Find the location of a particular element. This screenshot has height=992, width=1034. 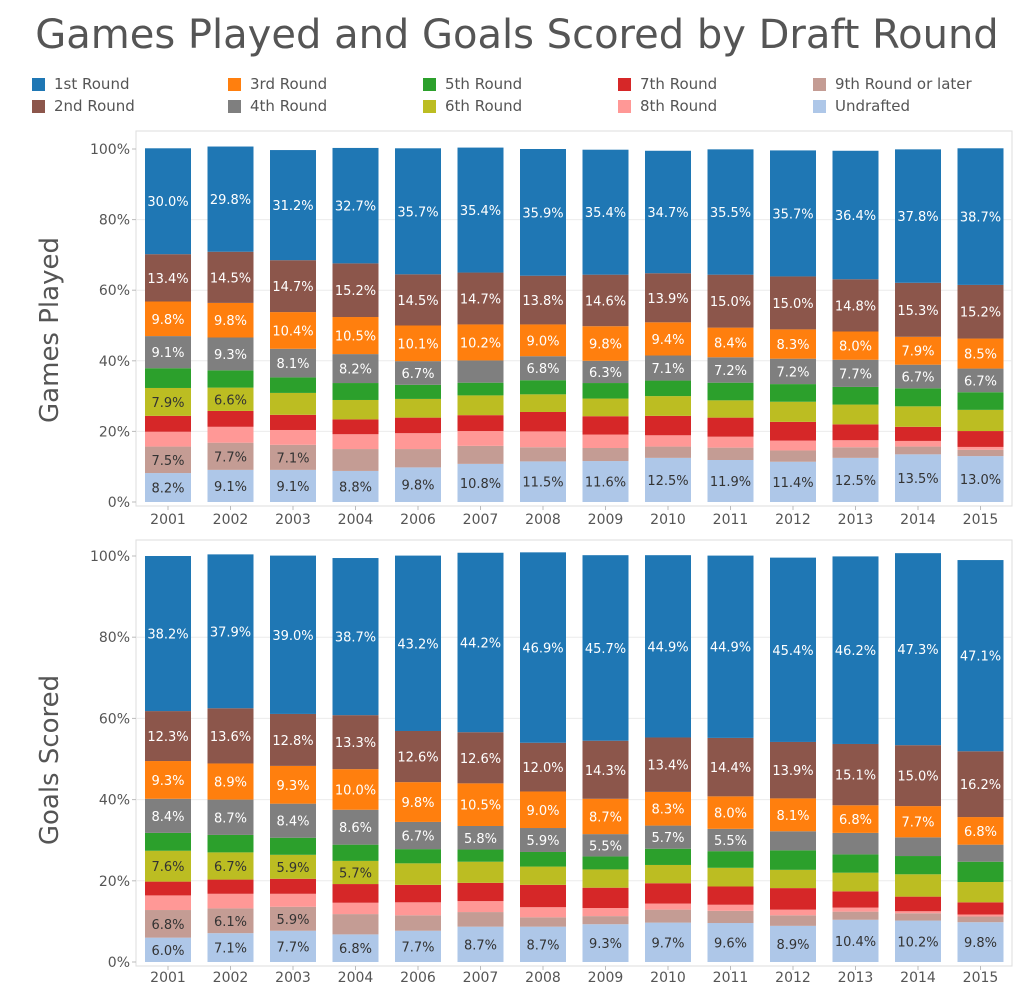

legend-label: 8th Round is located at coordinates (679, 106).